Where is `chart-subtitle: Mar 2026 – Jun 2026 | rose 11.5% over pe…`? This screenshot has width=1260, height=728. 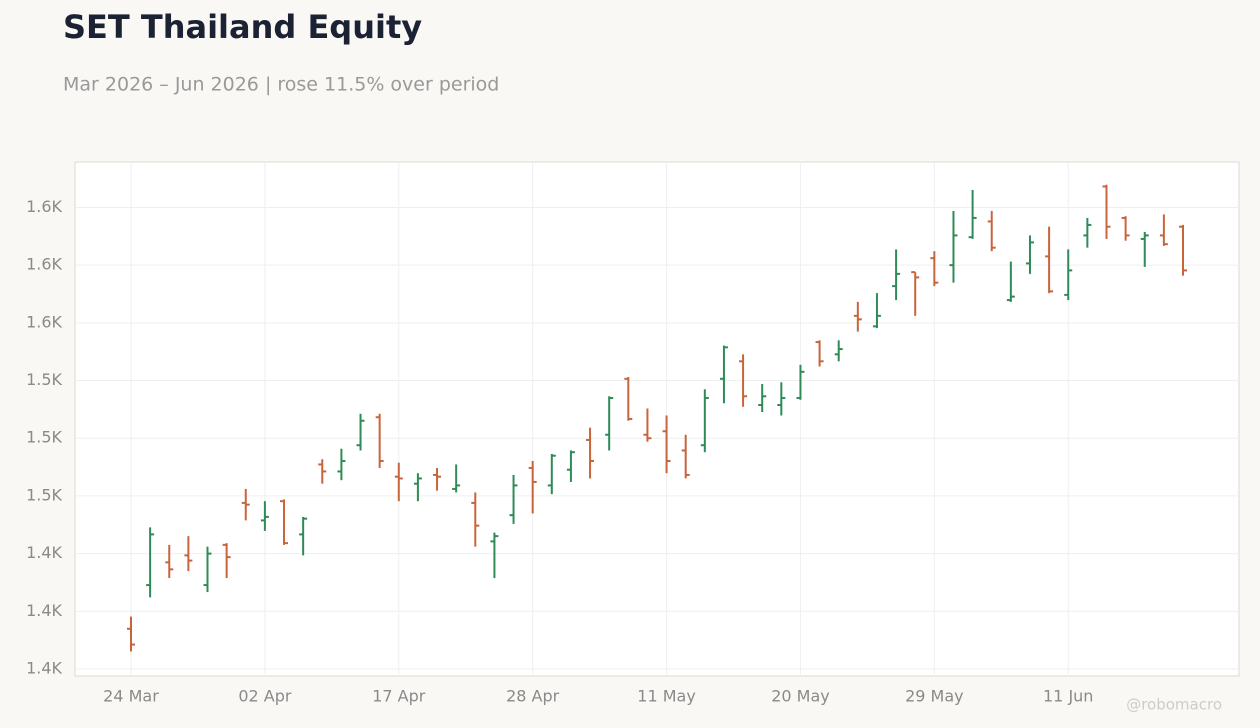
chart-subtitle: Mar 2026 – Jun 2026 | rose 11.5% over pe… is located at coordinates (281, 85).